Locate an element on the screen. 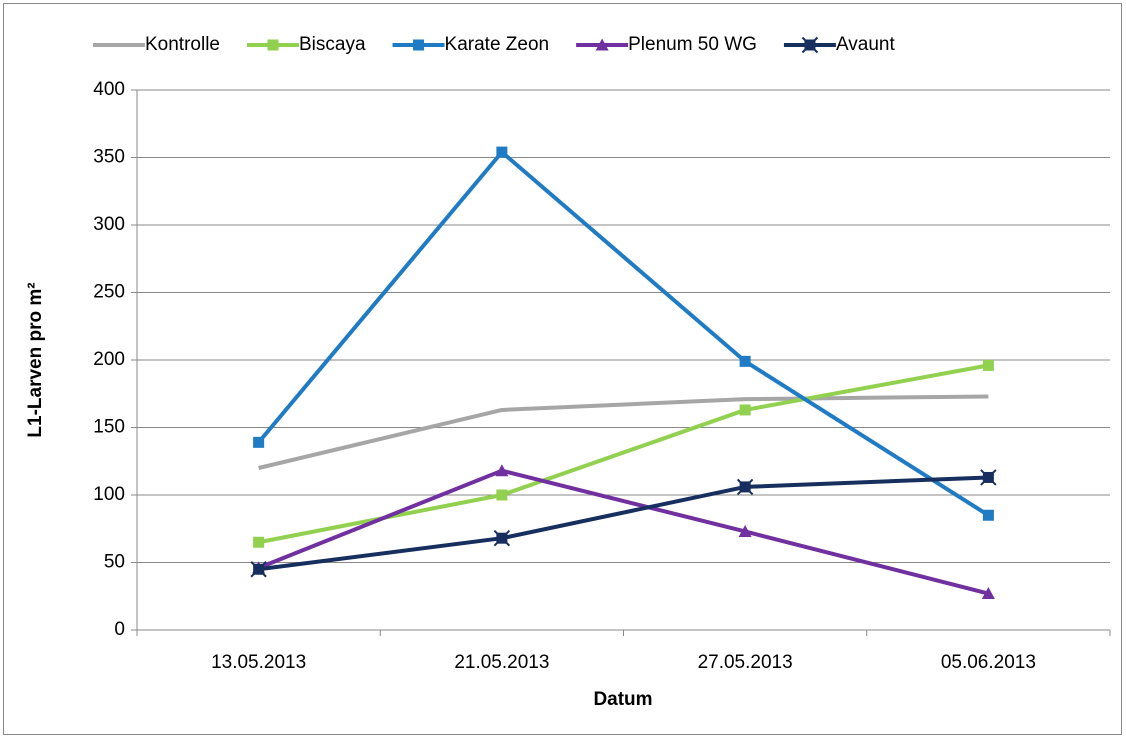 This screenshot has width=1126, height=738. legend-item: Plenum 50 WG is located at coordinates (666, 44).